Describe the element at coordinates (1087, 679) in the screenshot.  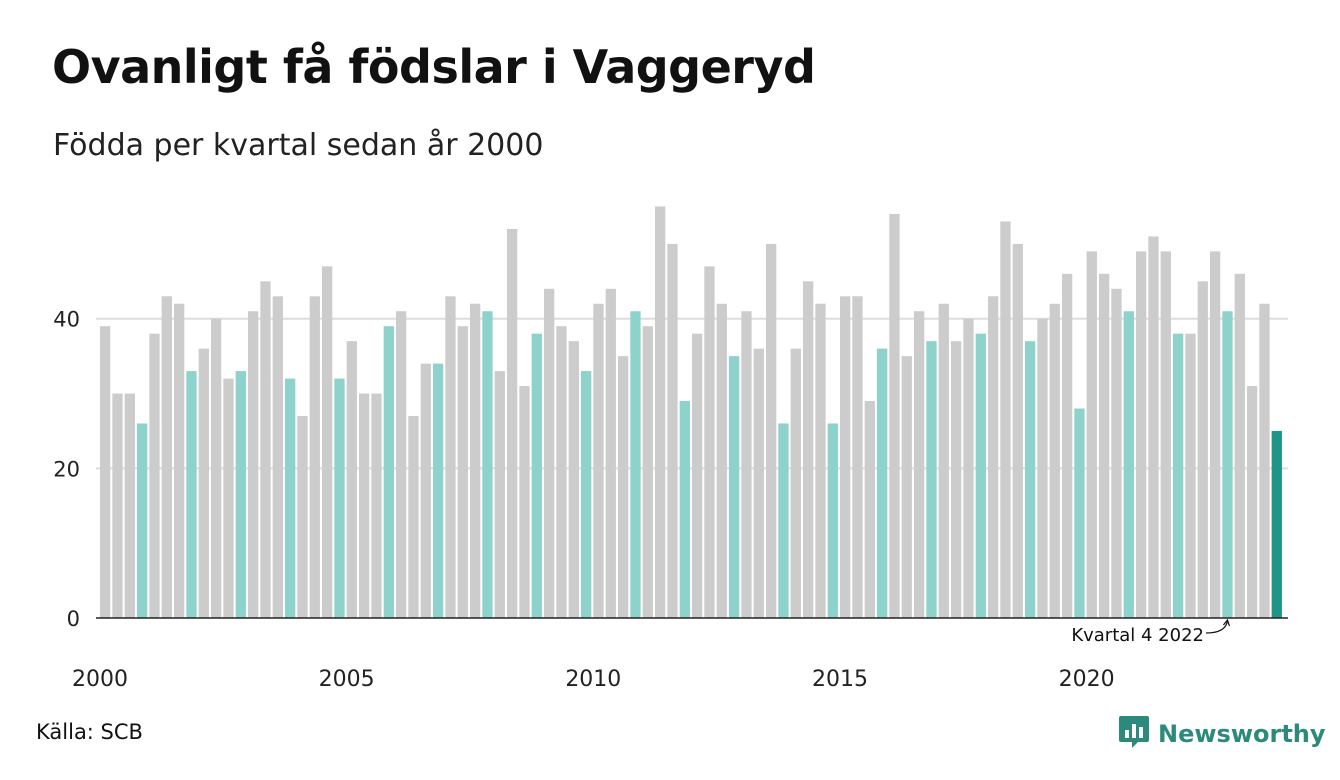
I see `x-tick-label: 2020` at that location.